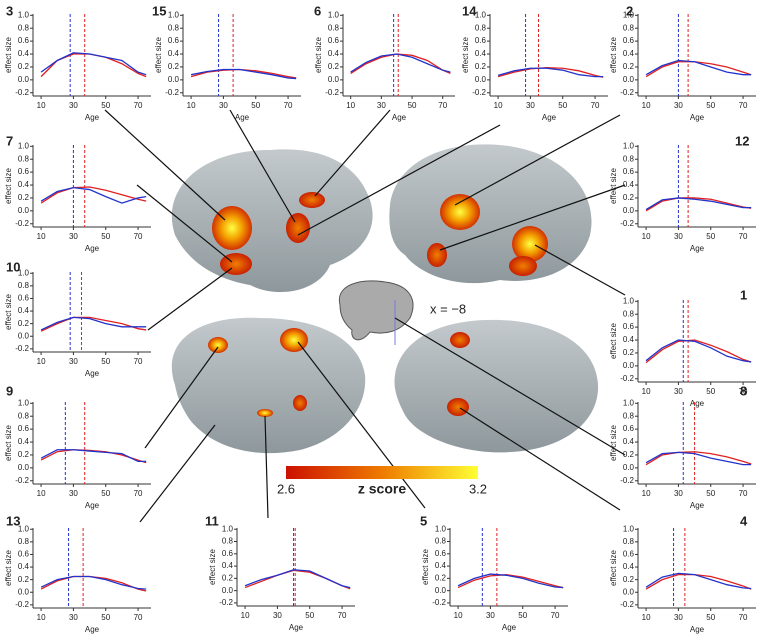  Describe the element at coordinates (743, 294) in the screenshot. I see `panel-label: 1` at that location.